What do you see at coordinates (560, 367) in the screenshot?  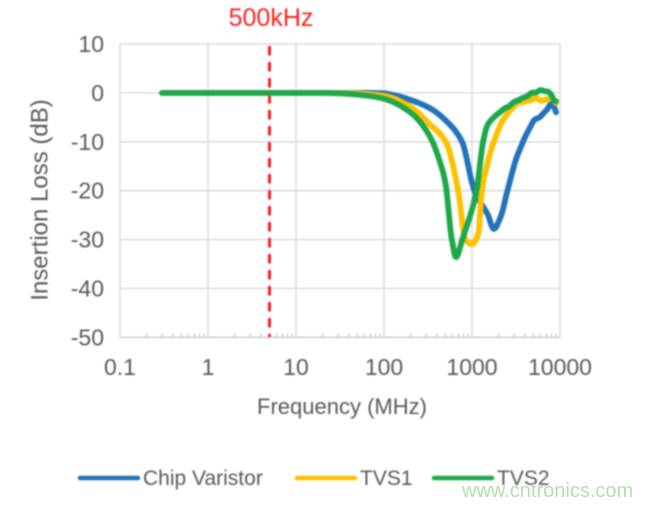 I see `svg-text: 10000` at bounding box center [560, 367].